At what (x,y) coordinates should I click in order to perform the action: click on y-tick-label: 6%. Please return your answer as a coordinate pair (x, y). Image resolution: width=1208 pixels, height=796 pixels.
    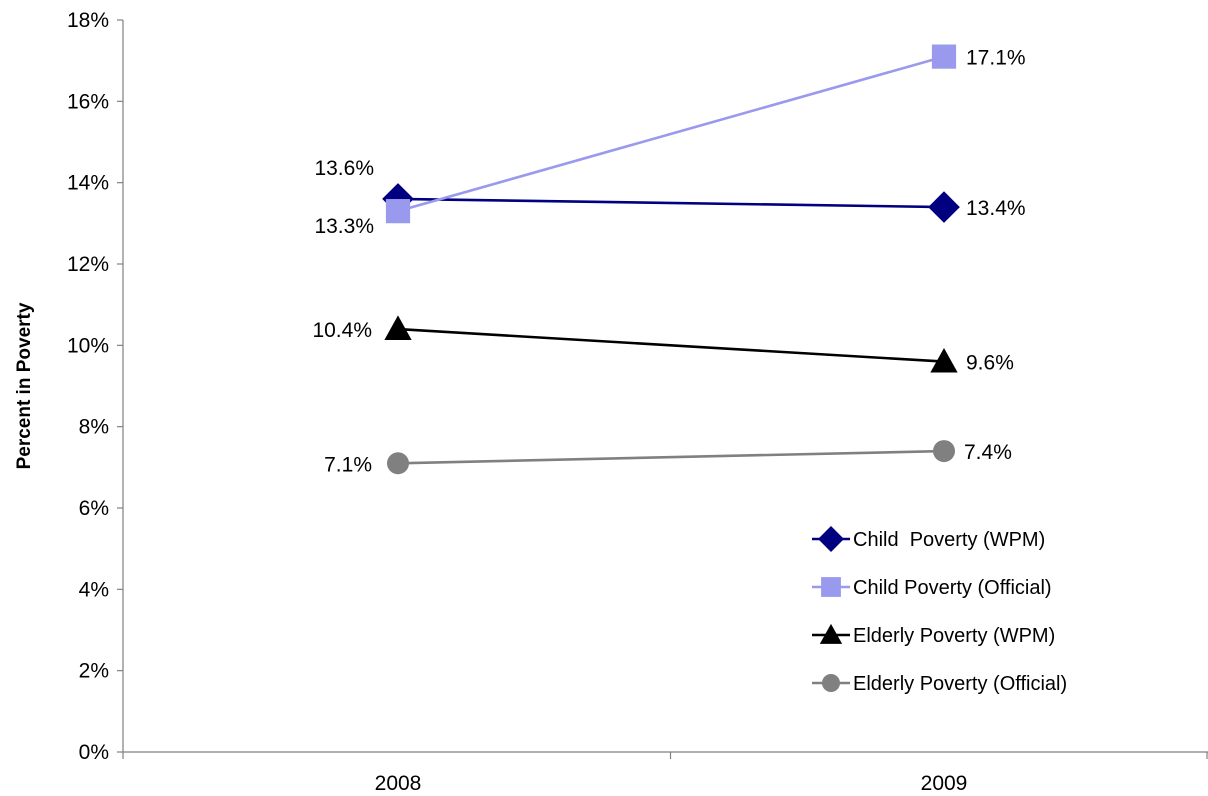
    Looking at the image, I should click on (94, 508).